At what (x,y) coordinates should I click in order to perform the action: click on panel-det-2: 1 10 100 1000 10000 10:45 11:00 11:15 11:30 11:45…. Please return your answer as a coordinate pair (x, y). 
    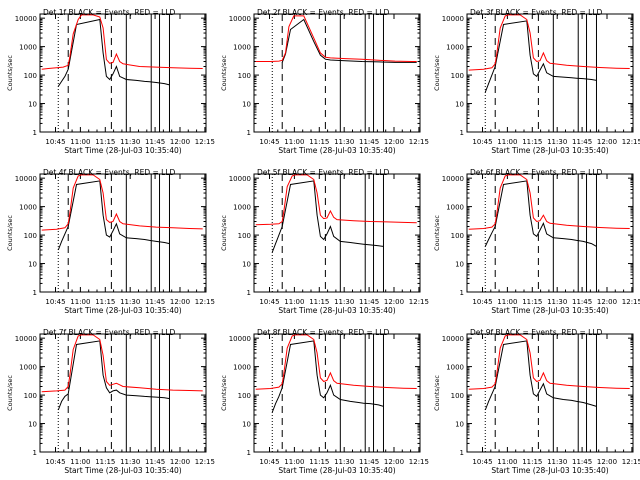
    Looking at the image, I should click on (324, 81).